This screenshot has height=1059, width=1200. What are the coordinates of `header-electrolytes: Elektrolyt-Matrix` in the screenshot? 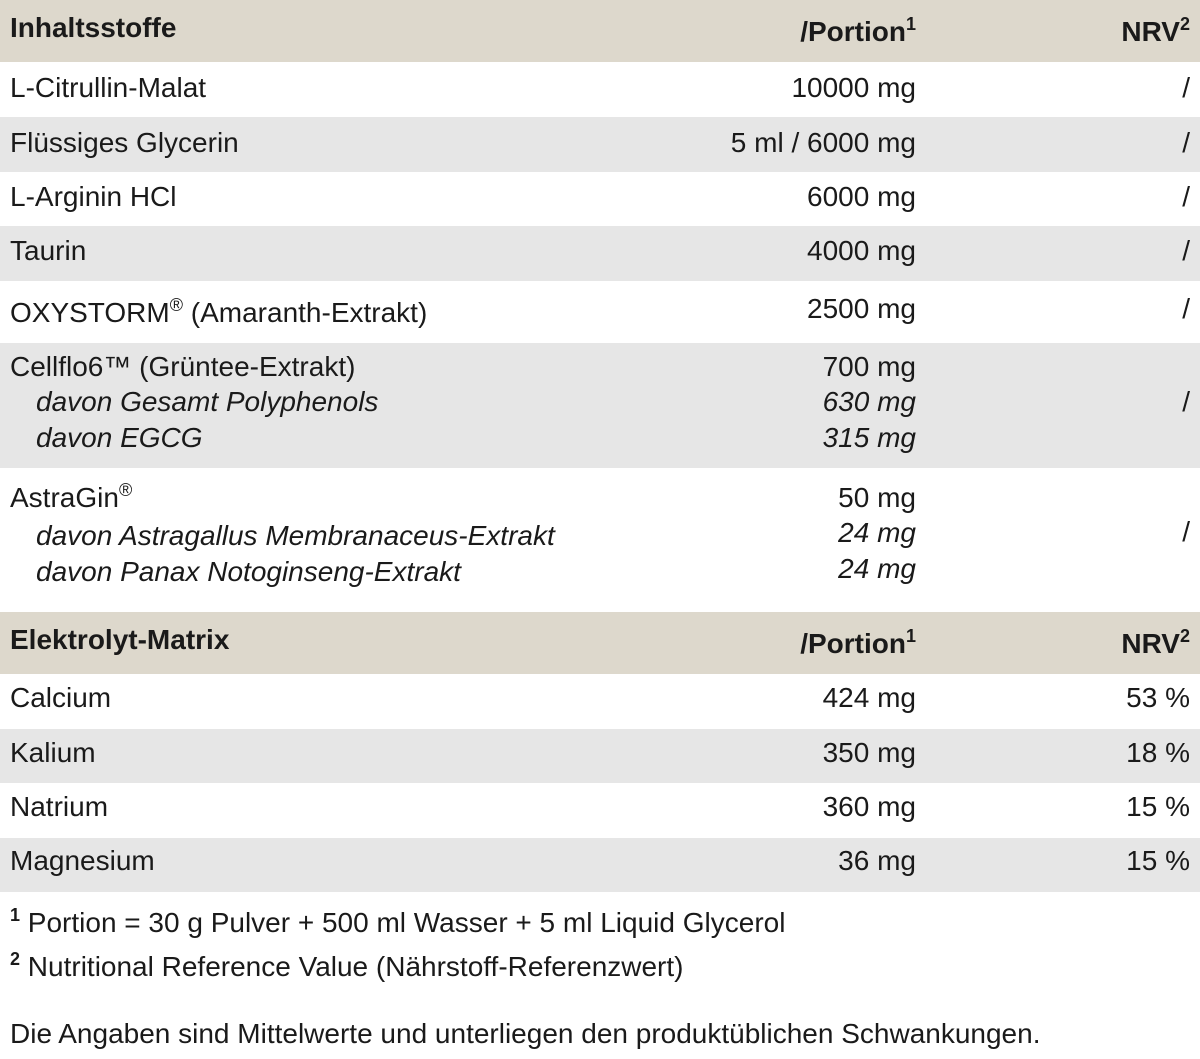 It's located at (120, 639).